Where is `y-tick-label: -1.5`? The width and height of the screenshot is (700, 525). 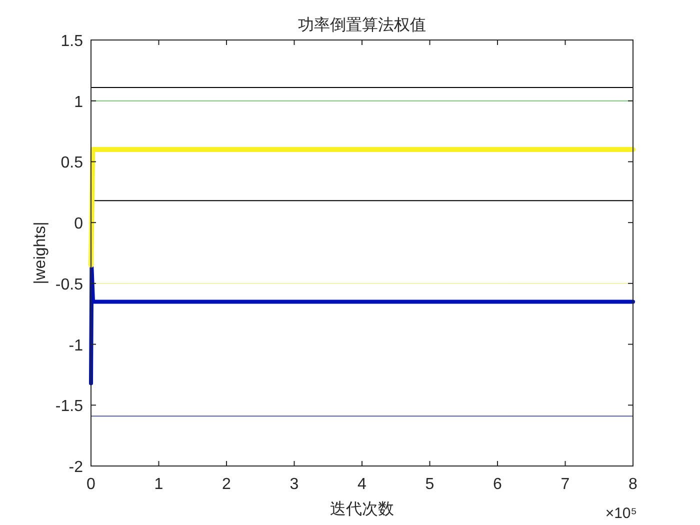
y-tick-label: -1.5 is located at coordinates (69, 407).